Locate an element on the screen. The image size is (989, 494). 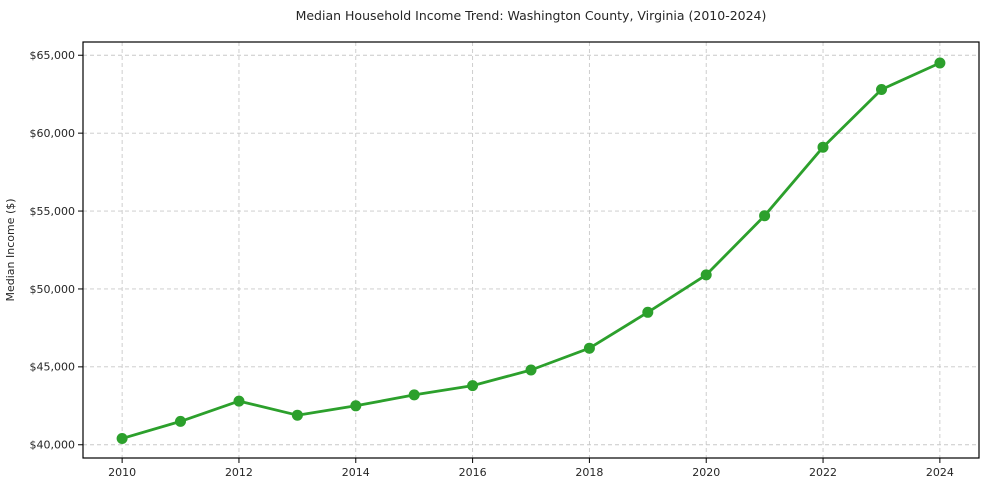
x-tick-label: 2014 is located at coordinates (356, 472).